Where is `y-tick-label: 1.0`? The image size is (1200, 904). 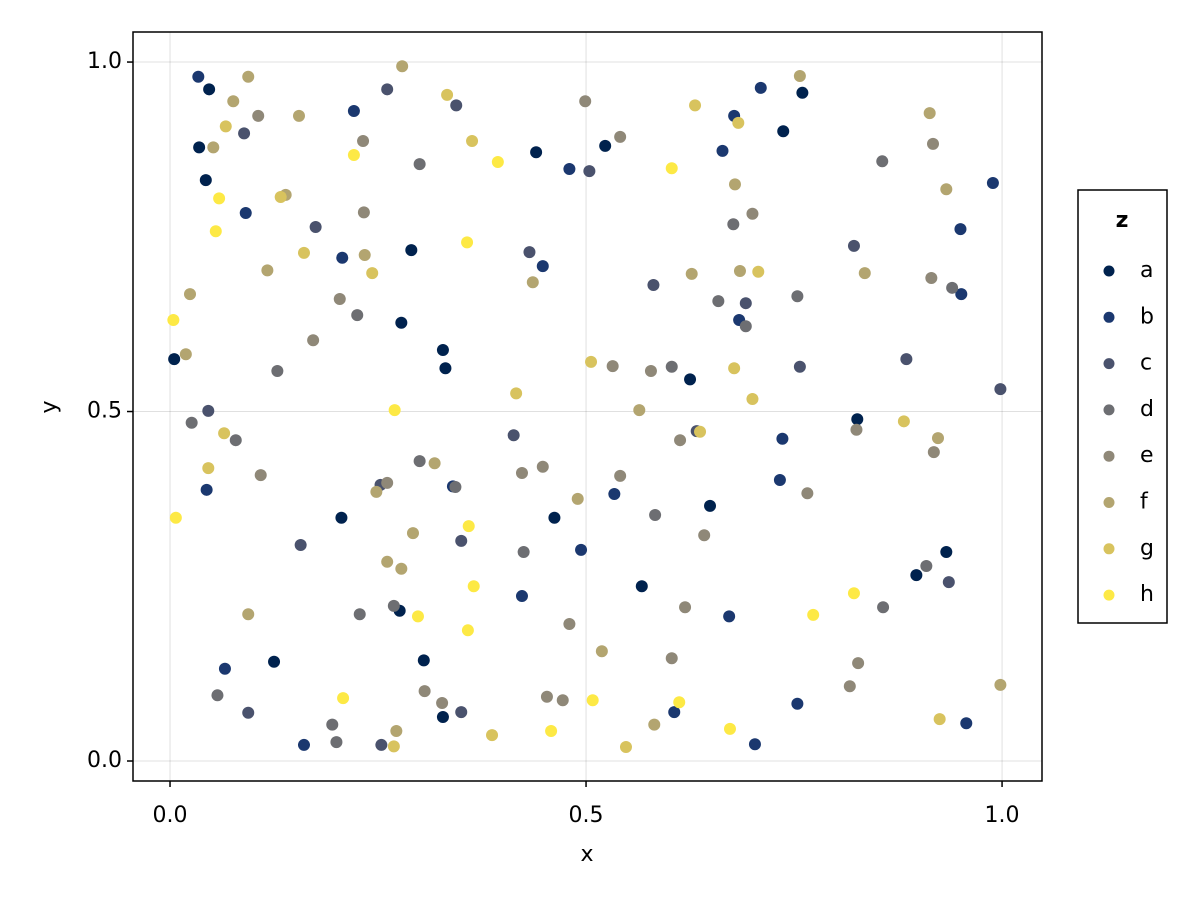
y-tick-label: 1.0 is located at coordinates (104, 61).